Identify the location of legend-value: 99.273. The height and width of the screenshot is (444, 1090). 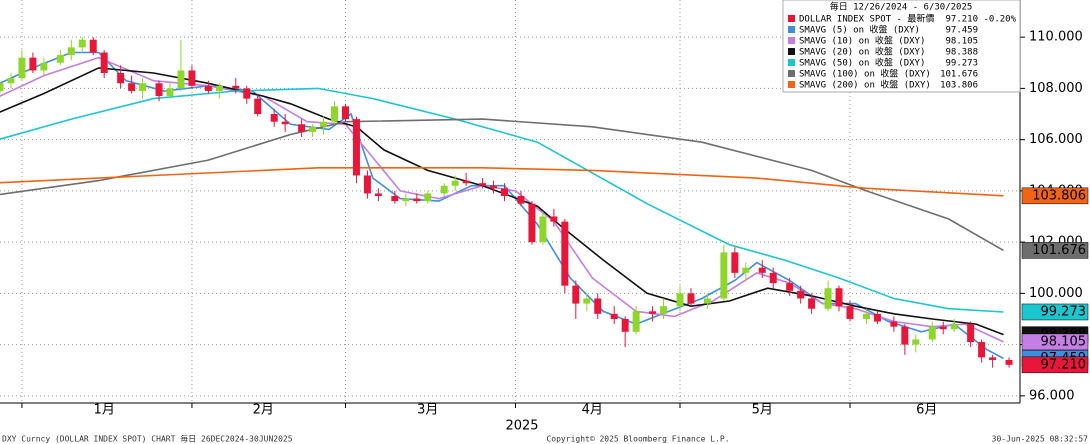
(961, 64).